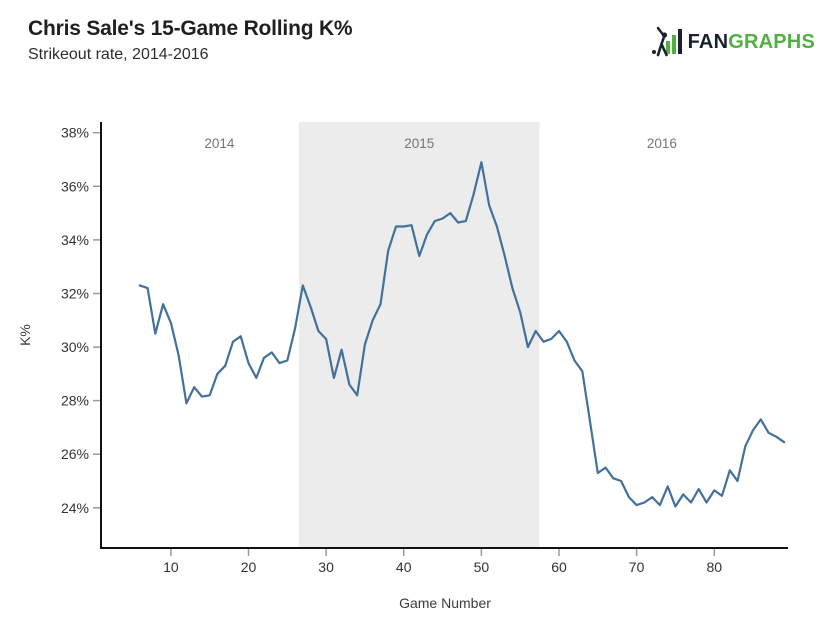 This screenshot has height=622, width=839. I want to click on y-tick-label: 38%, so click(75, 133).